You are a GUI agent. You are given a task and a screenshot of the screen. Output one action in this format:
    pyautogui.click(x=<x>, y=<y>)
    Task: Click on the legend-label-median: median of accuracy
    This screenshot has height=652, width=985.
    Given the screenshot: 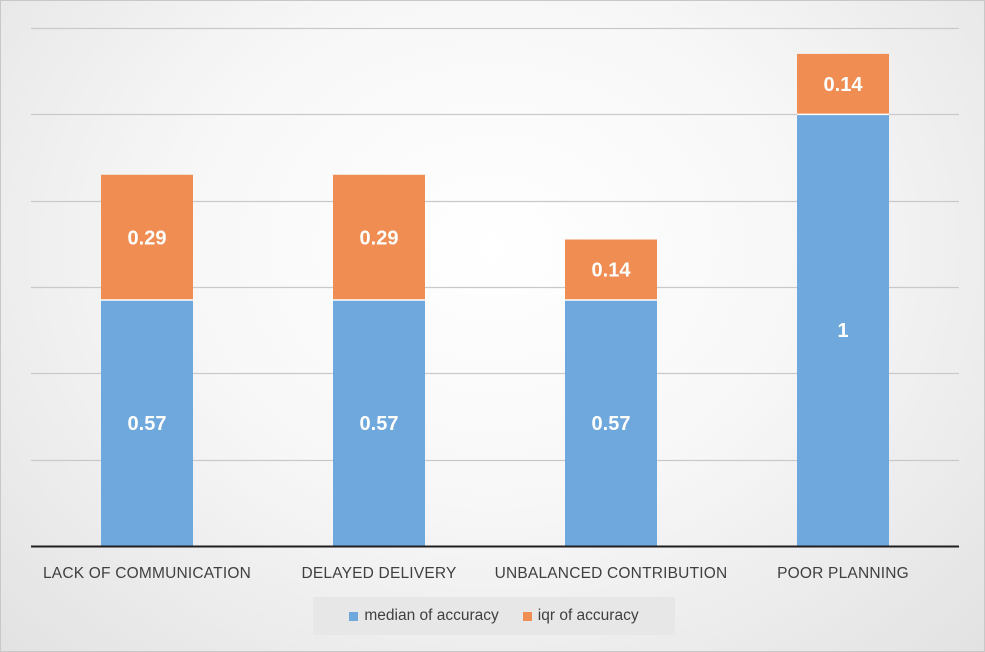 What is the action you would take?
    pyautogui.click(x=431, y=615)
    